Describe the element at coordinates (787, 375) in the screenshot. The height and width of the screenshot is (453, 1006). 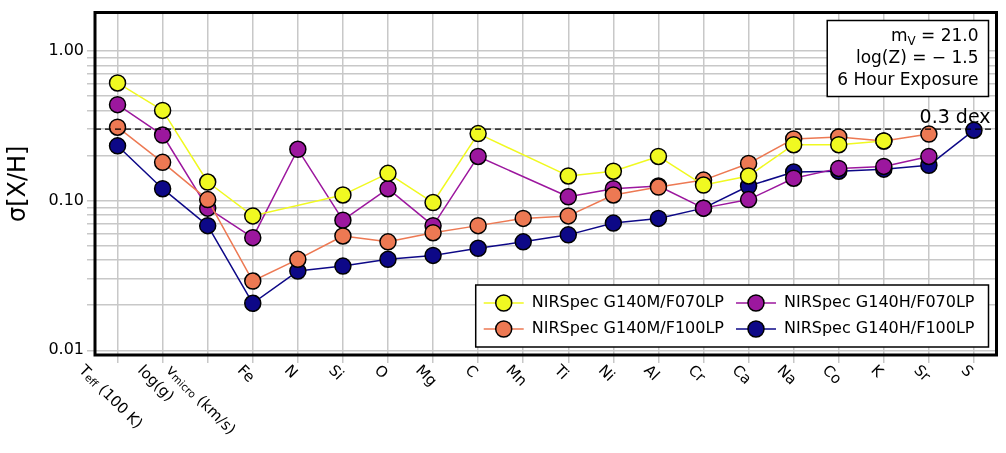
I see `x-tick-label: Na` at that location.